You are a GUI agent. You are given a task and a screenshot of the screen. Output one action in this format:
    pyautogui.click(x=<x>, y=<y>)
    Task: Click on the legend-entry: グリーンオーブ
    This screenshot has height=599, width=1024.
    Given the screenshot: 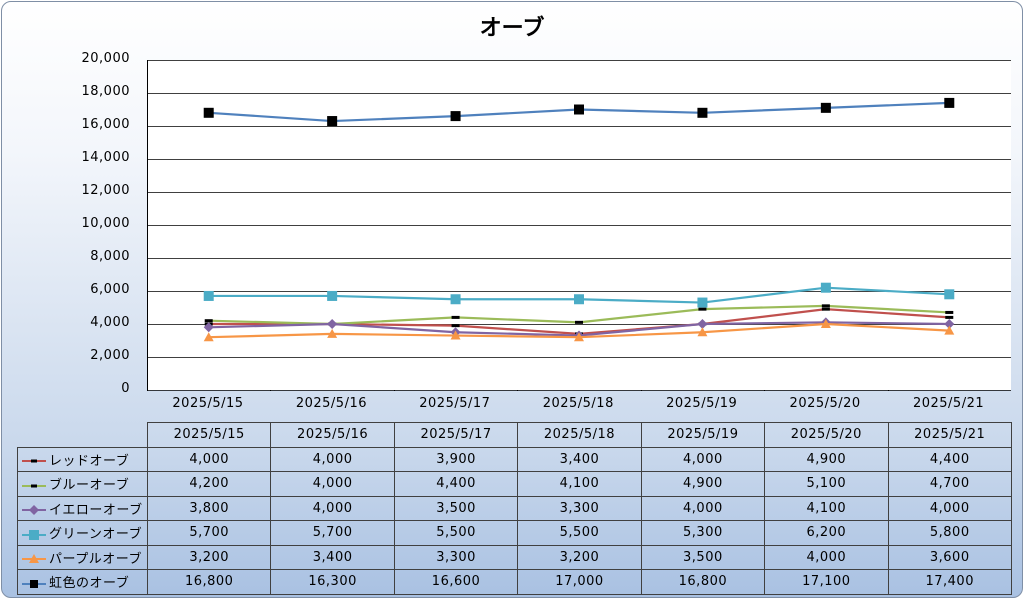 What is the action you would take?
    pyautogui.click(x=82, y=533)
    